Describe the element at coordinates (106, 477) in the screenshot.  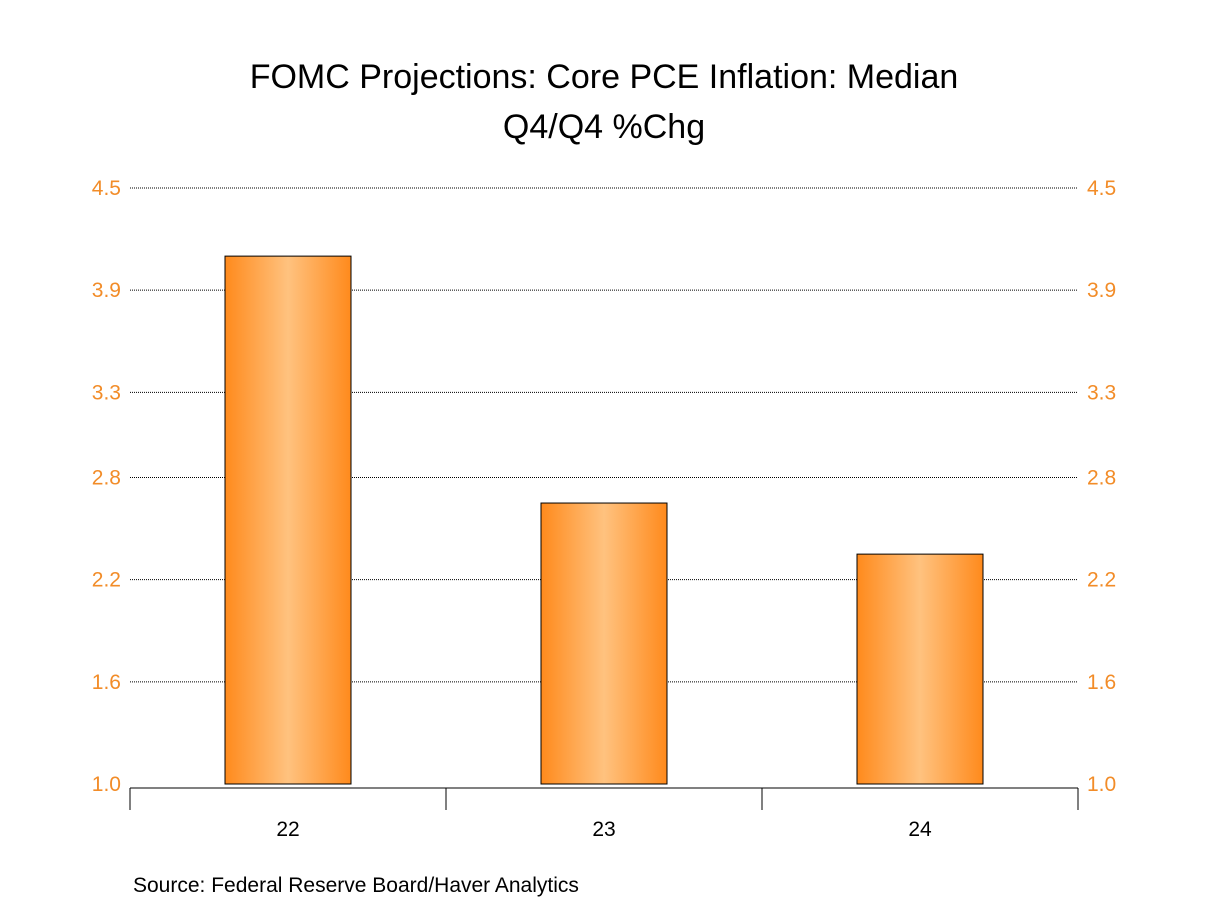
I see `y-tick-label-left: 2.8` at that location.